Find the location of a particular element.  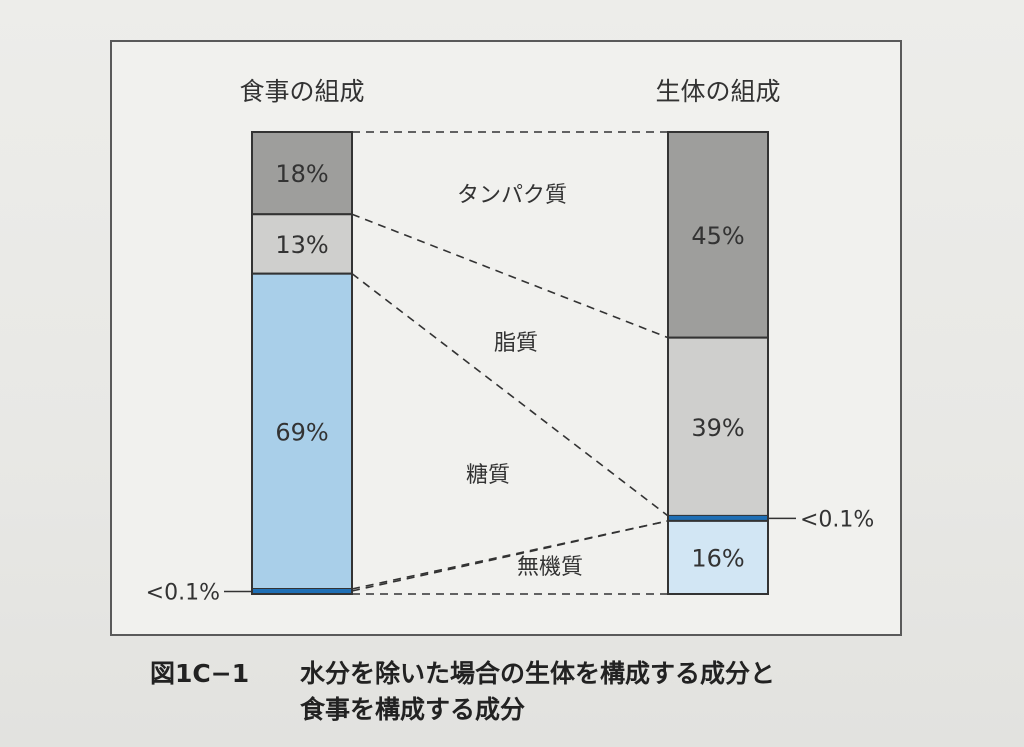

caption-line2: 食事を構成する成分 is located at coordinates (413, 709).